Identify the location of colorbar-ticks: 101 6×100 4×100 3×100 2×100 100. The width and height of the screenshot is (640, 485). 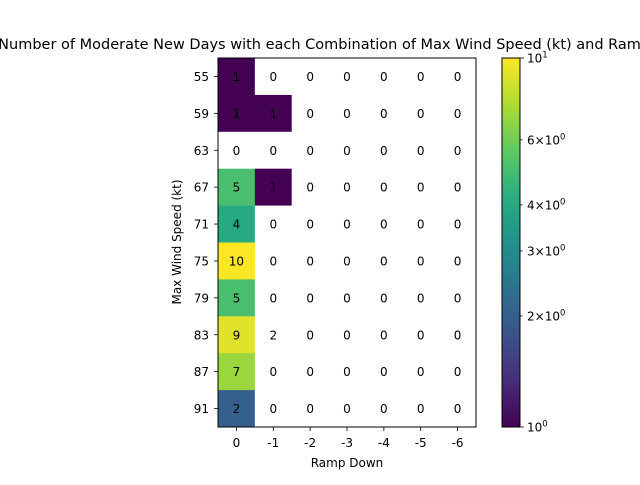
(542, 243).